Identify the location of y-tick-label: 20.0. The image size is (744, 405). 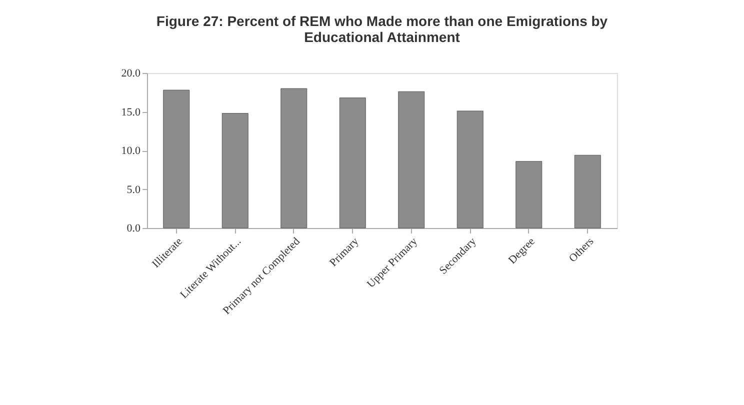
(131, 74).